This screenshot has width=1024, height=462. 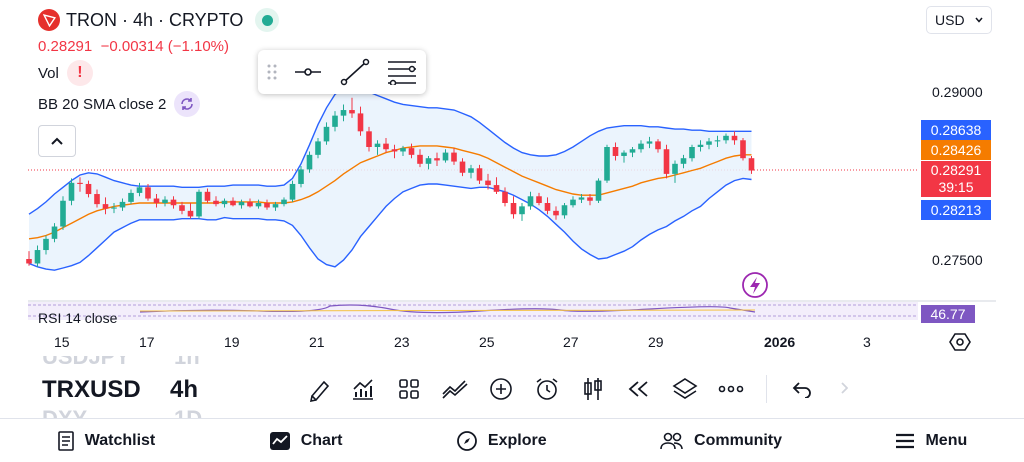 I want to click on replay-icon, so click(x=639, y=389).